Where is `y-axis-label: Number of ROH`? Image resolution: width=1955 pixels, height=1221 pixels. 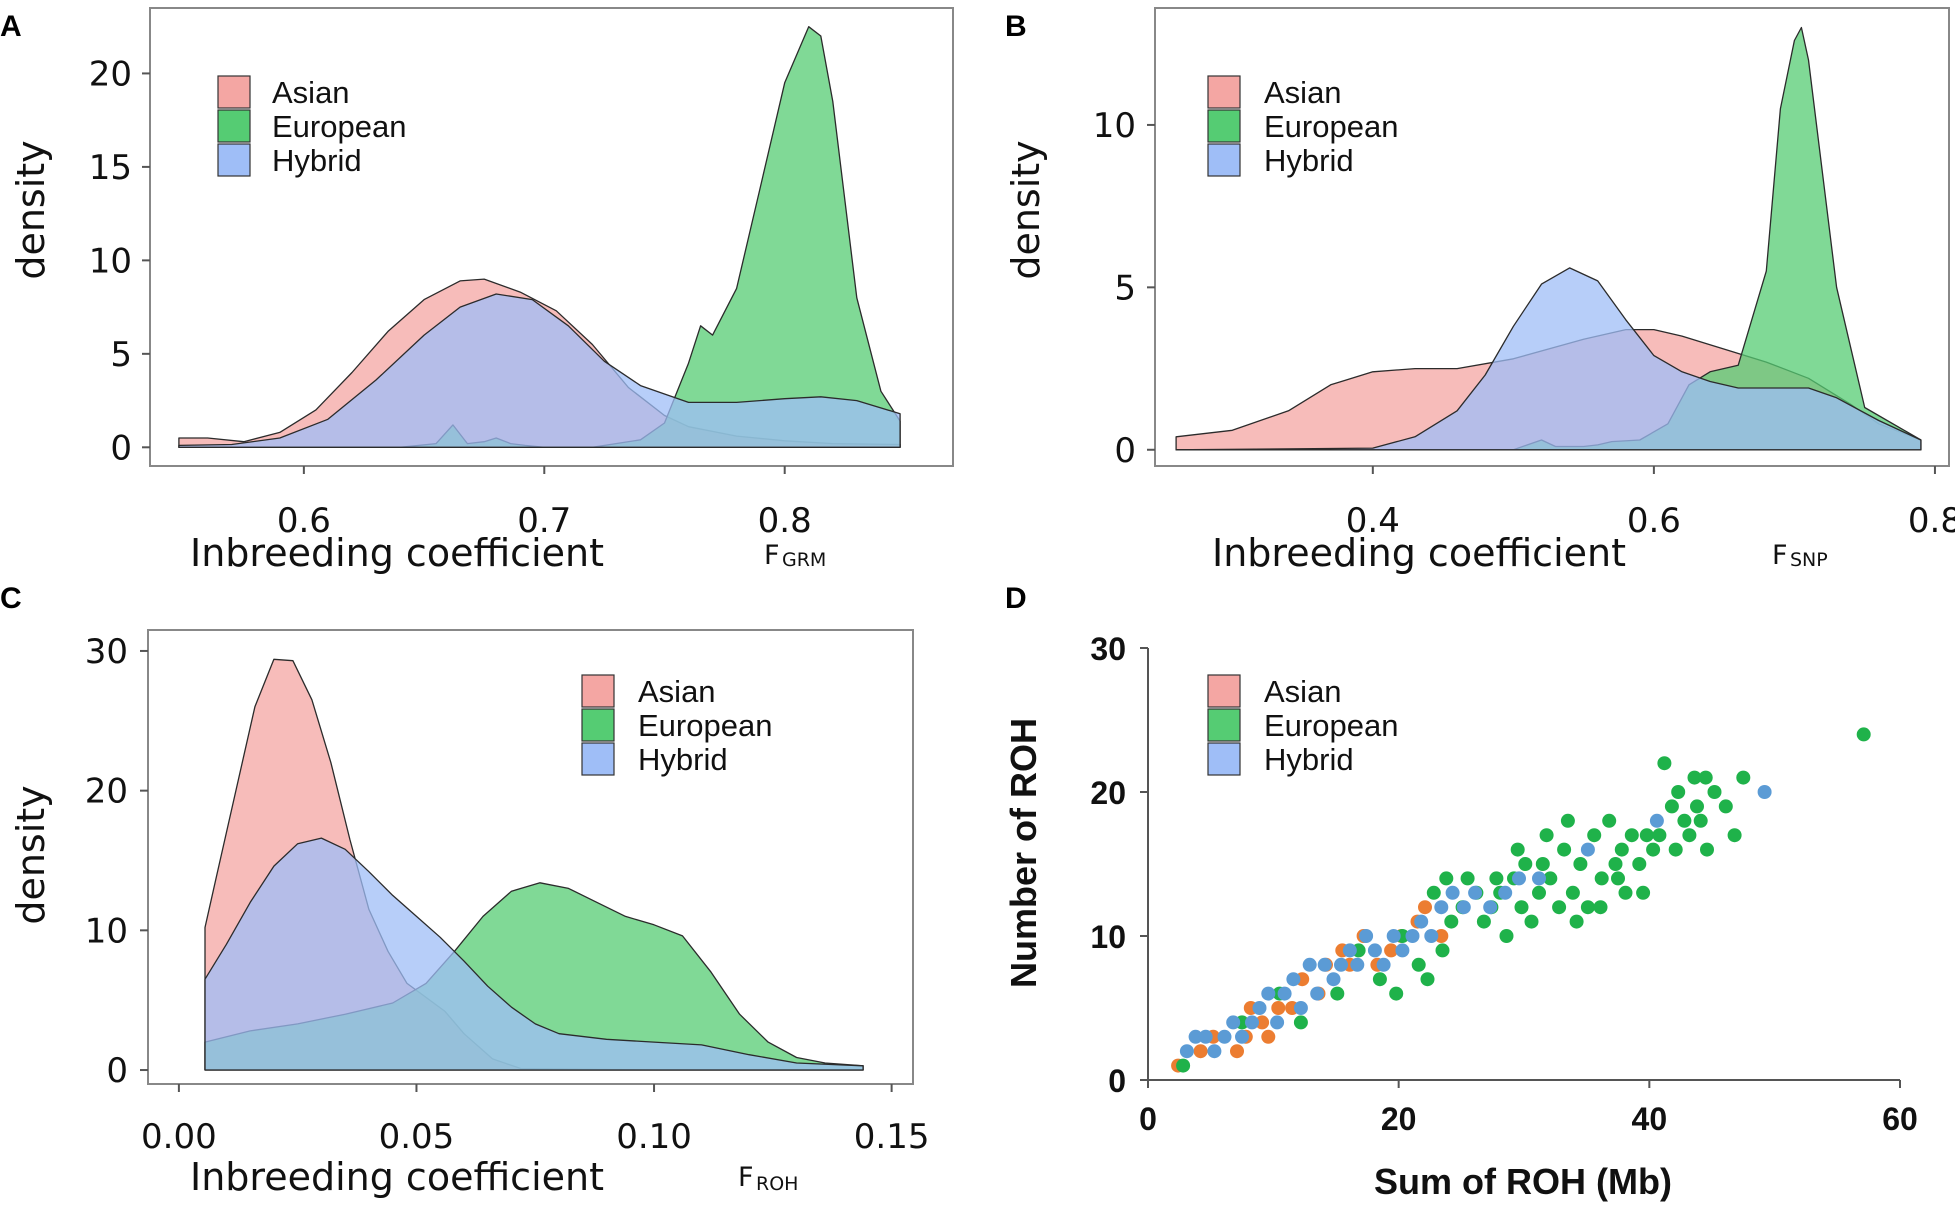 y-axis-label: Number of ROH is located at coordinates (1023, 853).